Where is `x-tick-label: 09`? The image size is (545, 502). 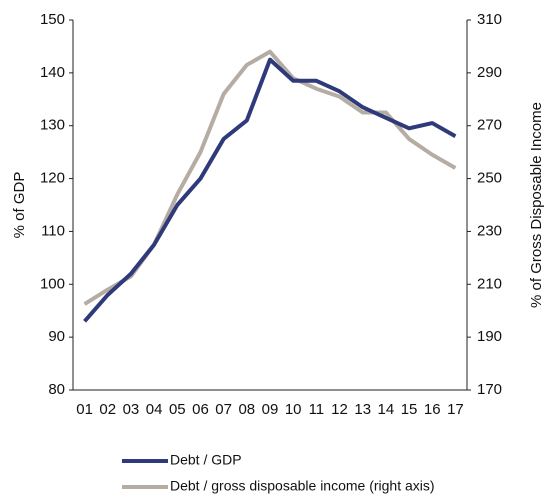
x-tick-label: 09 is located at coordinates (270, 409).